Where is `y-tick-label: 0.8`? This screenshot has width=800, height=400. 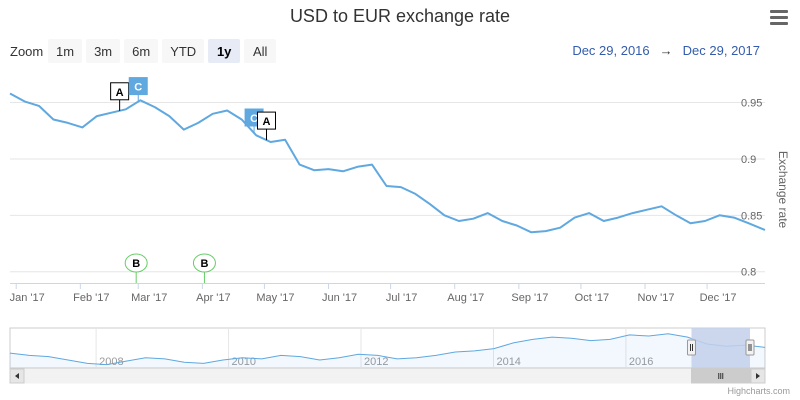 y-tick-label: 0.8 is located at coordinates (748, 273).